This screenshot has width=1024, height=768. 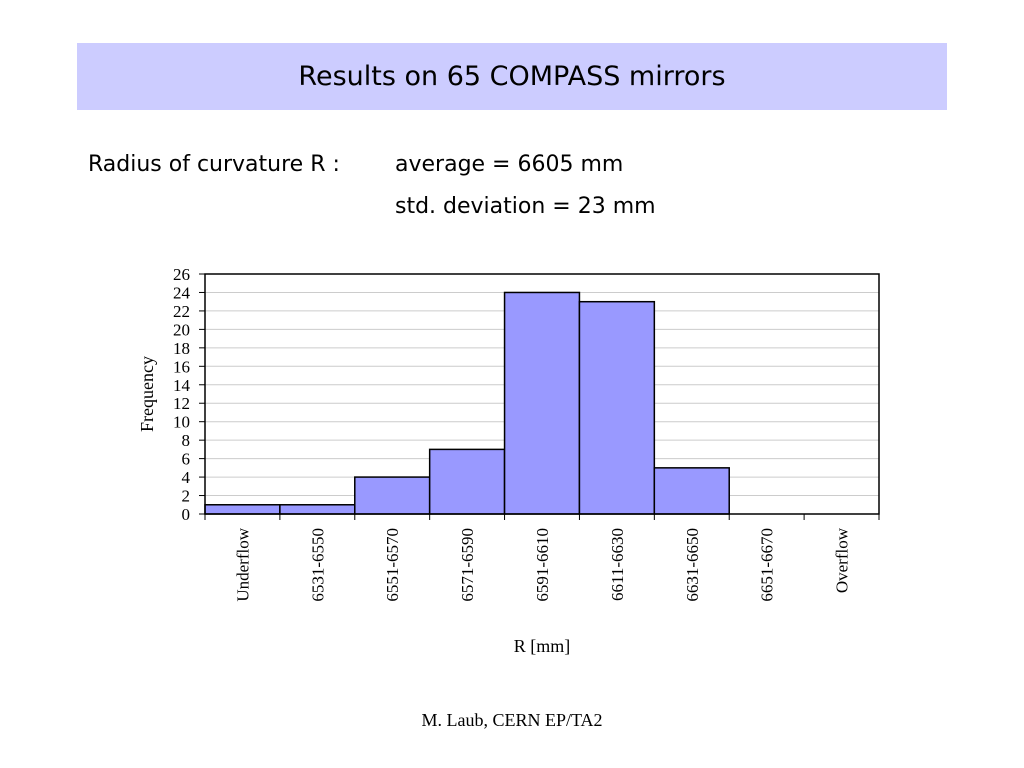 What do you see at coordinates (182, 292) in the screenshot?
I see `y-tick-label: 24` at bounding box center [182, 292].